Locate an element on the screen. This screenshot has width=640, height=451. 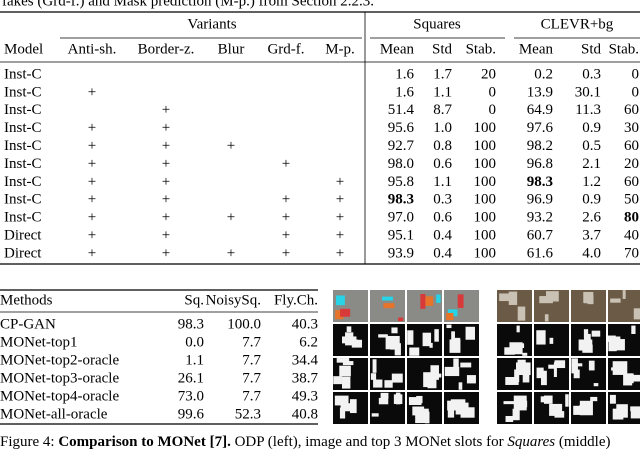
column-header: Anti-sh. is located at coordinates (92, 49).